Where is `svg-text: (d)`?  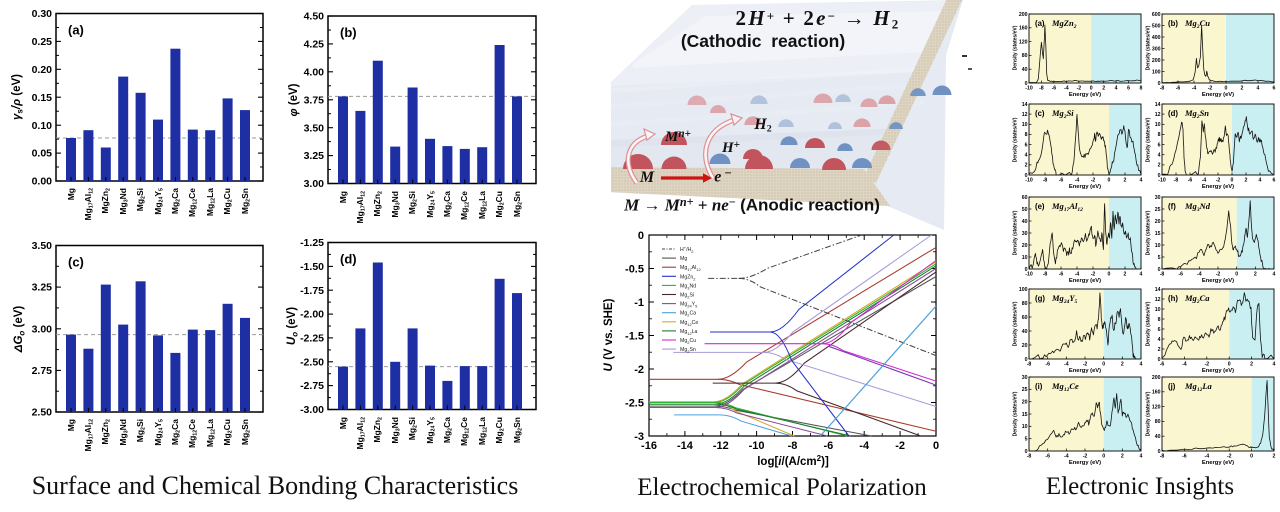 svg-text: (d) is located at coordinates (348, 259).